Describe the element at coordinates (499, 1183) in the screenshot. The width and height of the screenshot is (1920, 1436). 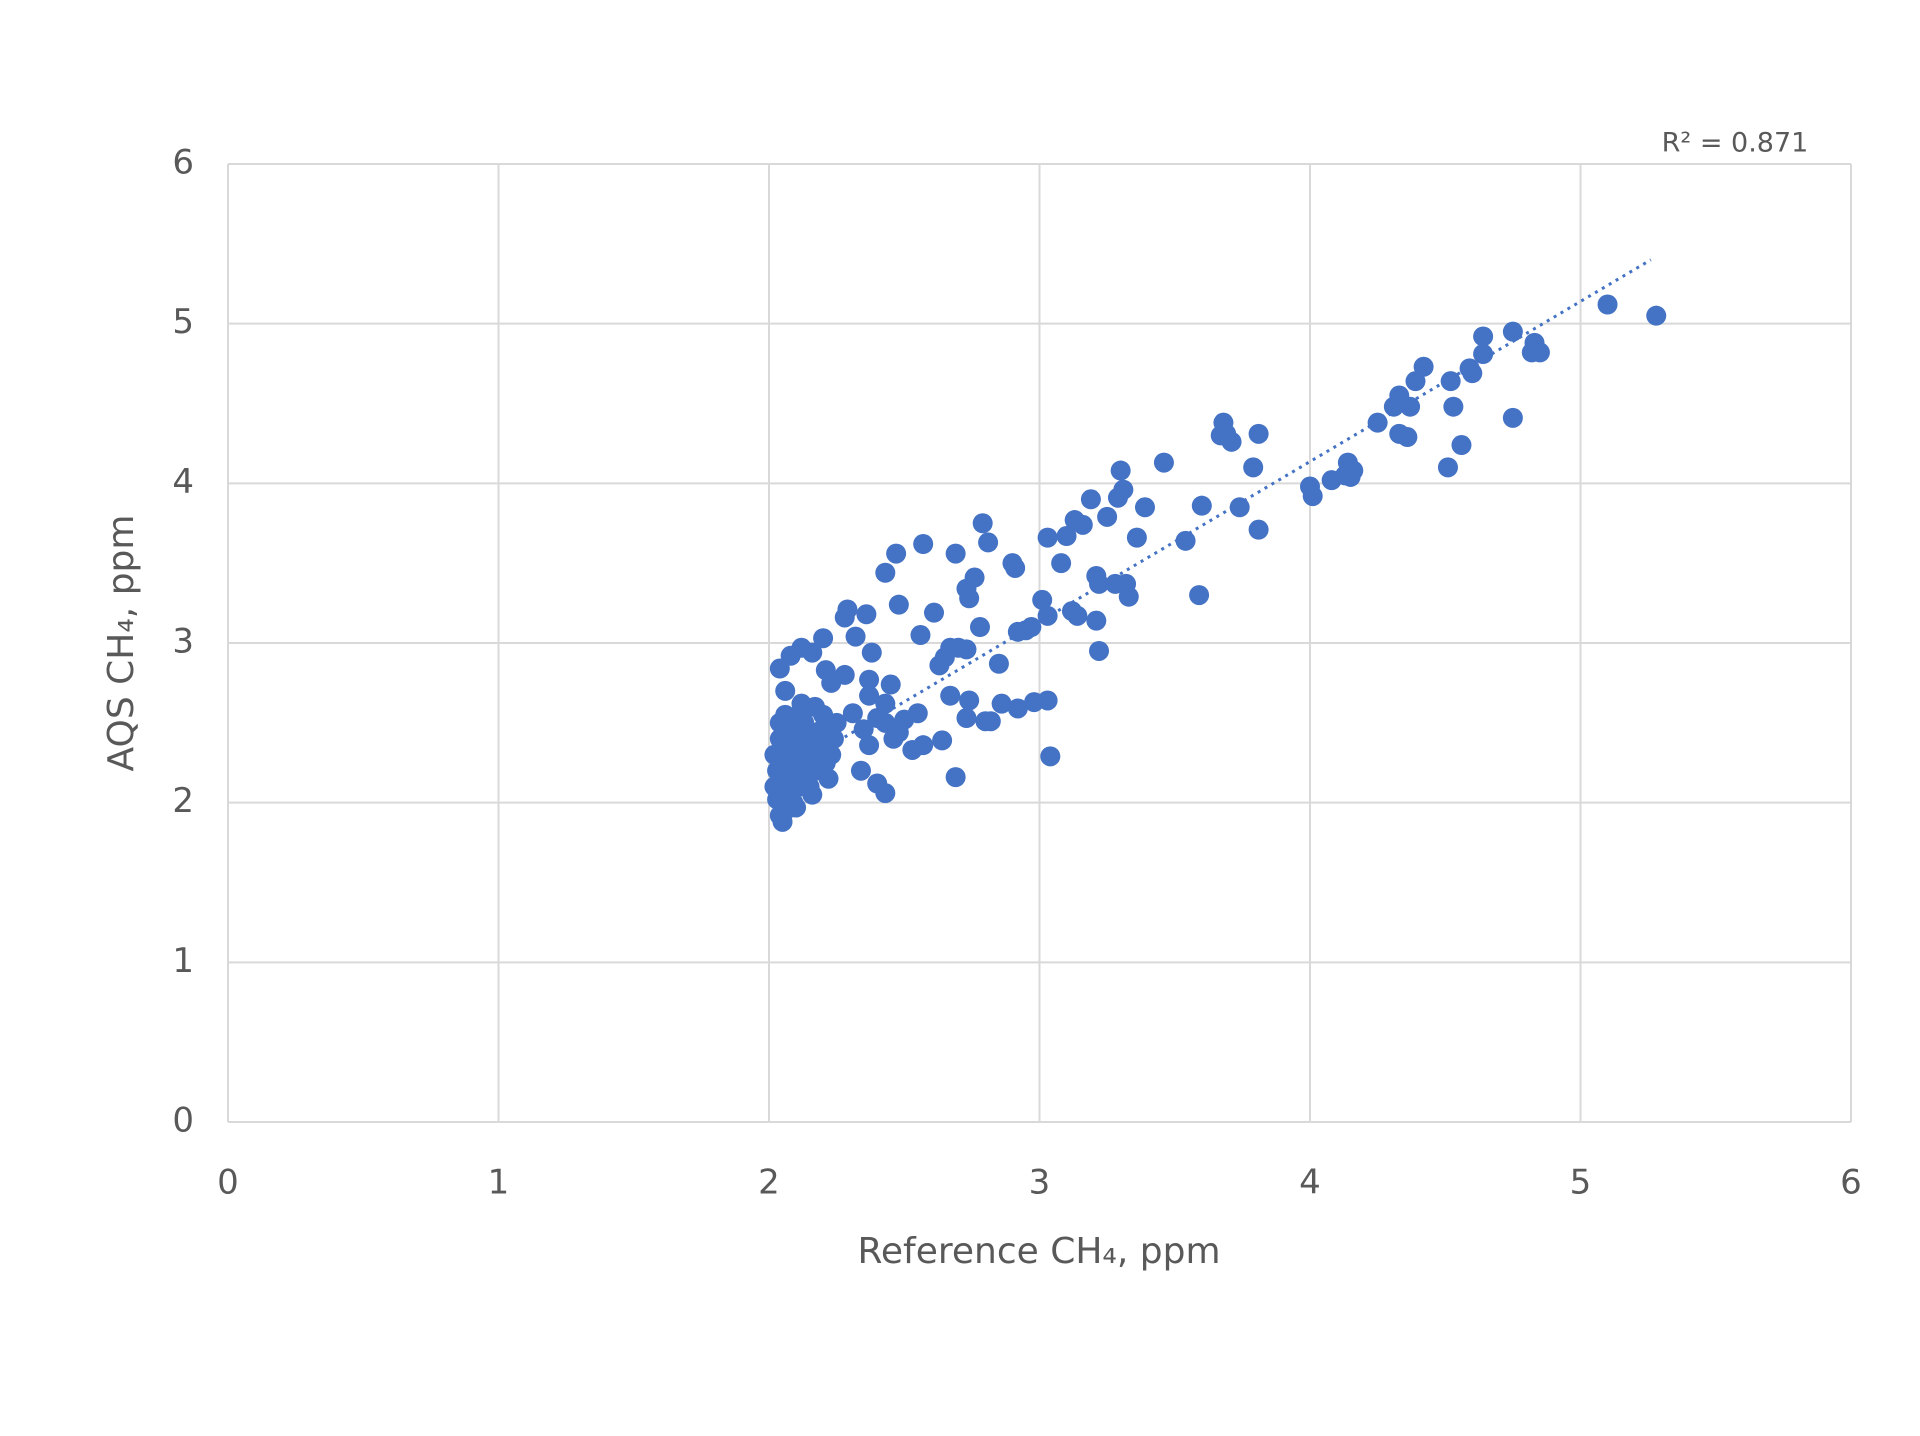
I see `x-tick-label: 1` at that location.